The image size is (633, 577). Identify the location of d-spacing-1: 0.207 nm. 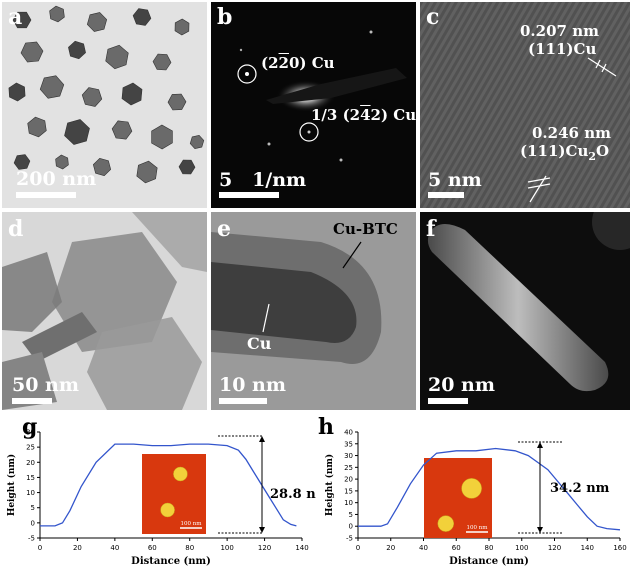
(559, 31).